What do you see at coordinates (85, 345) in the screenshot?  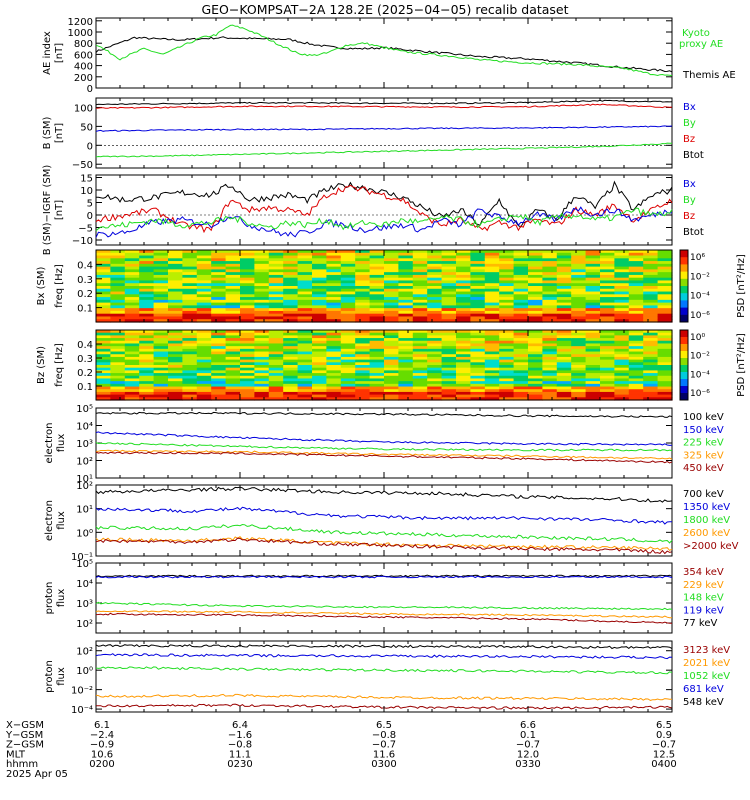 I see `y-tick-label: 0.4` at bounding box center [85, 345].